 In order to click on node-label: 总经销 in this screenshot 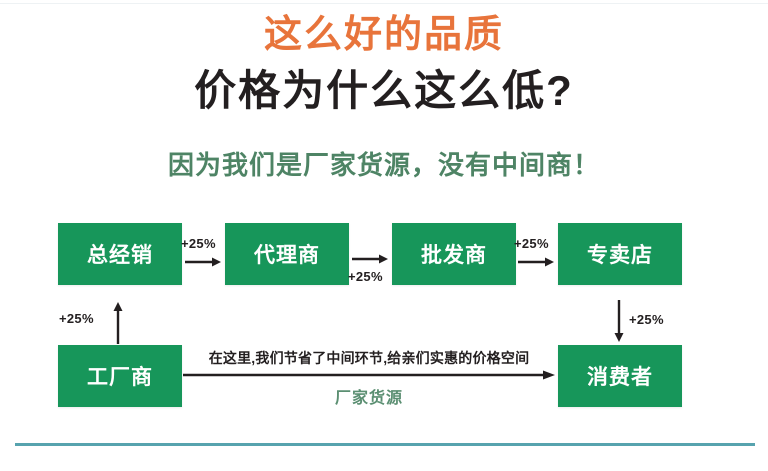, I will do `click(120, 255)`.